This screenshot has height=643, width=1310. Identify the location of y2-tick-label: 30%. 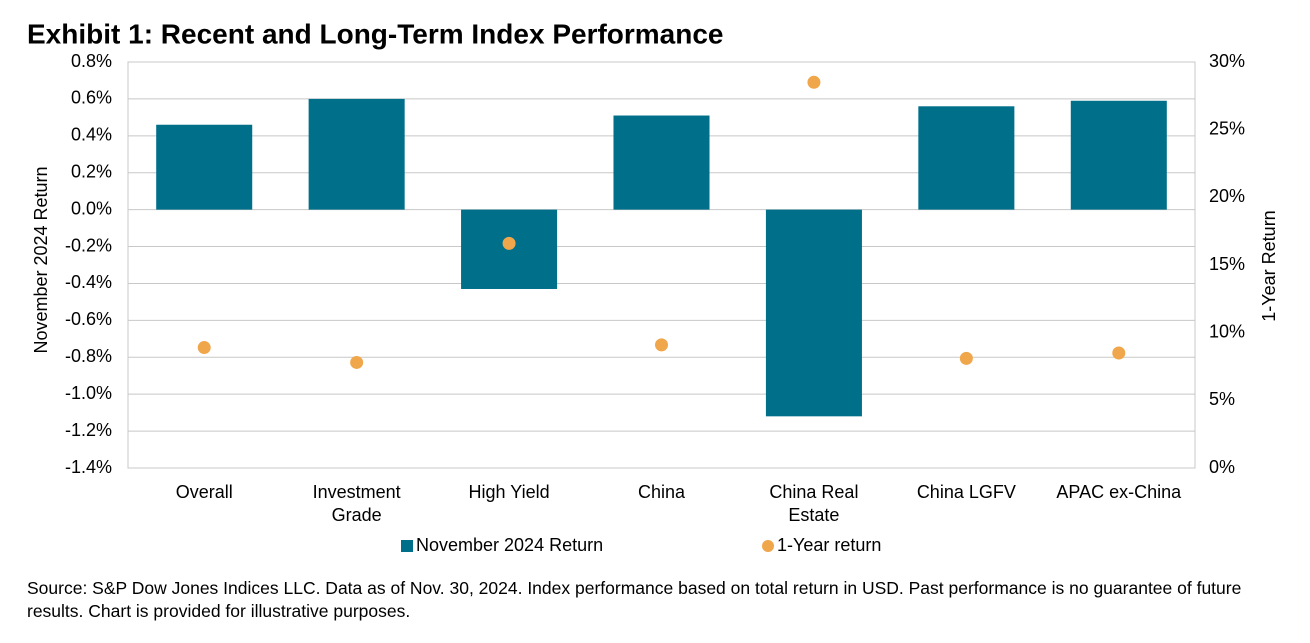
(1227, 61).